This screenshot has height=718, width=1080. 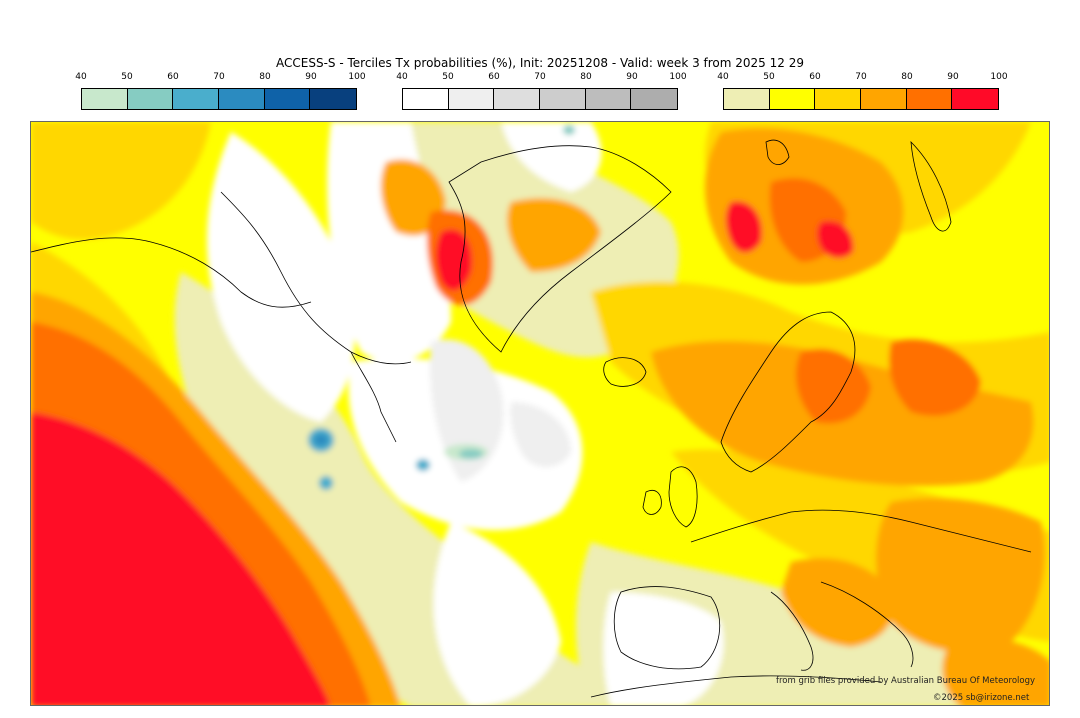 I want to click on field-orange-balkans, so click(x=837, y=602).